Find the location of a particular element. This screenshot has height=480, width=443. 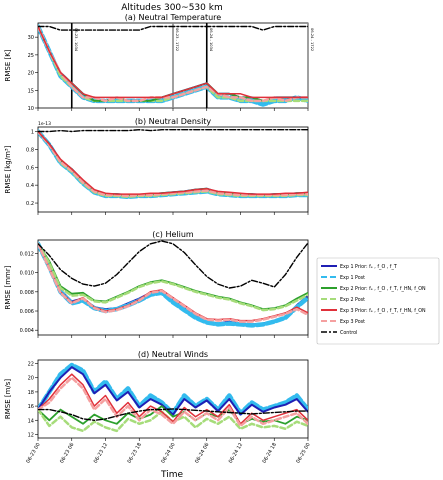

x-axis-label: Time is located at coordinates (171, 475).